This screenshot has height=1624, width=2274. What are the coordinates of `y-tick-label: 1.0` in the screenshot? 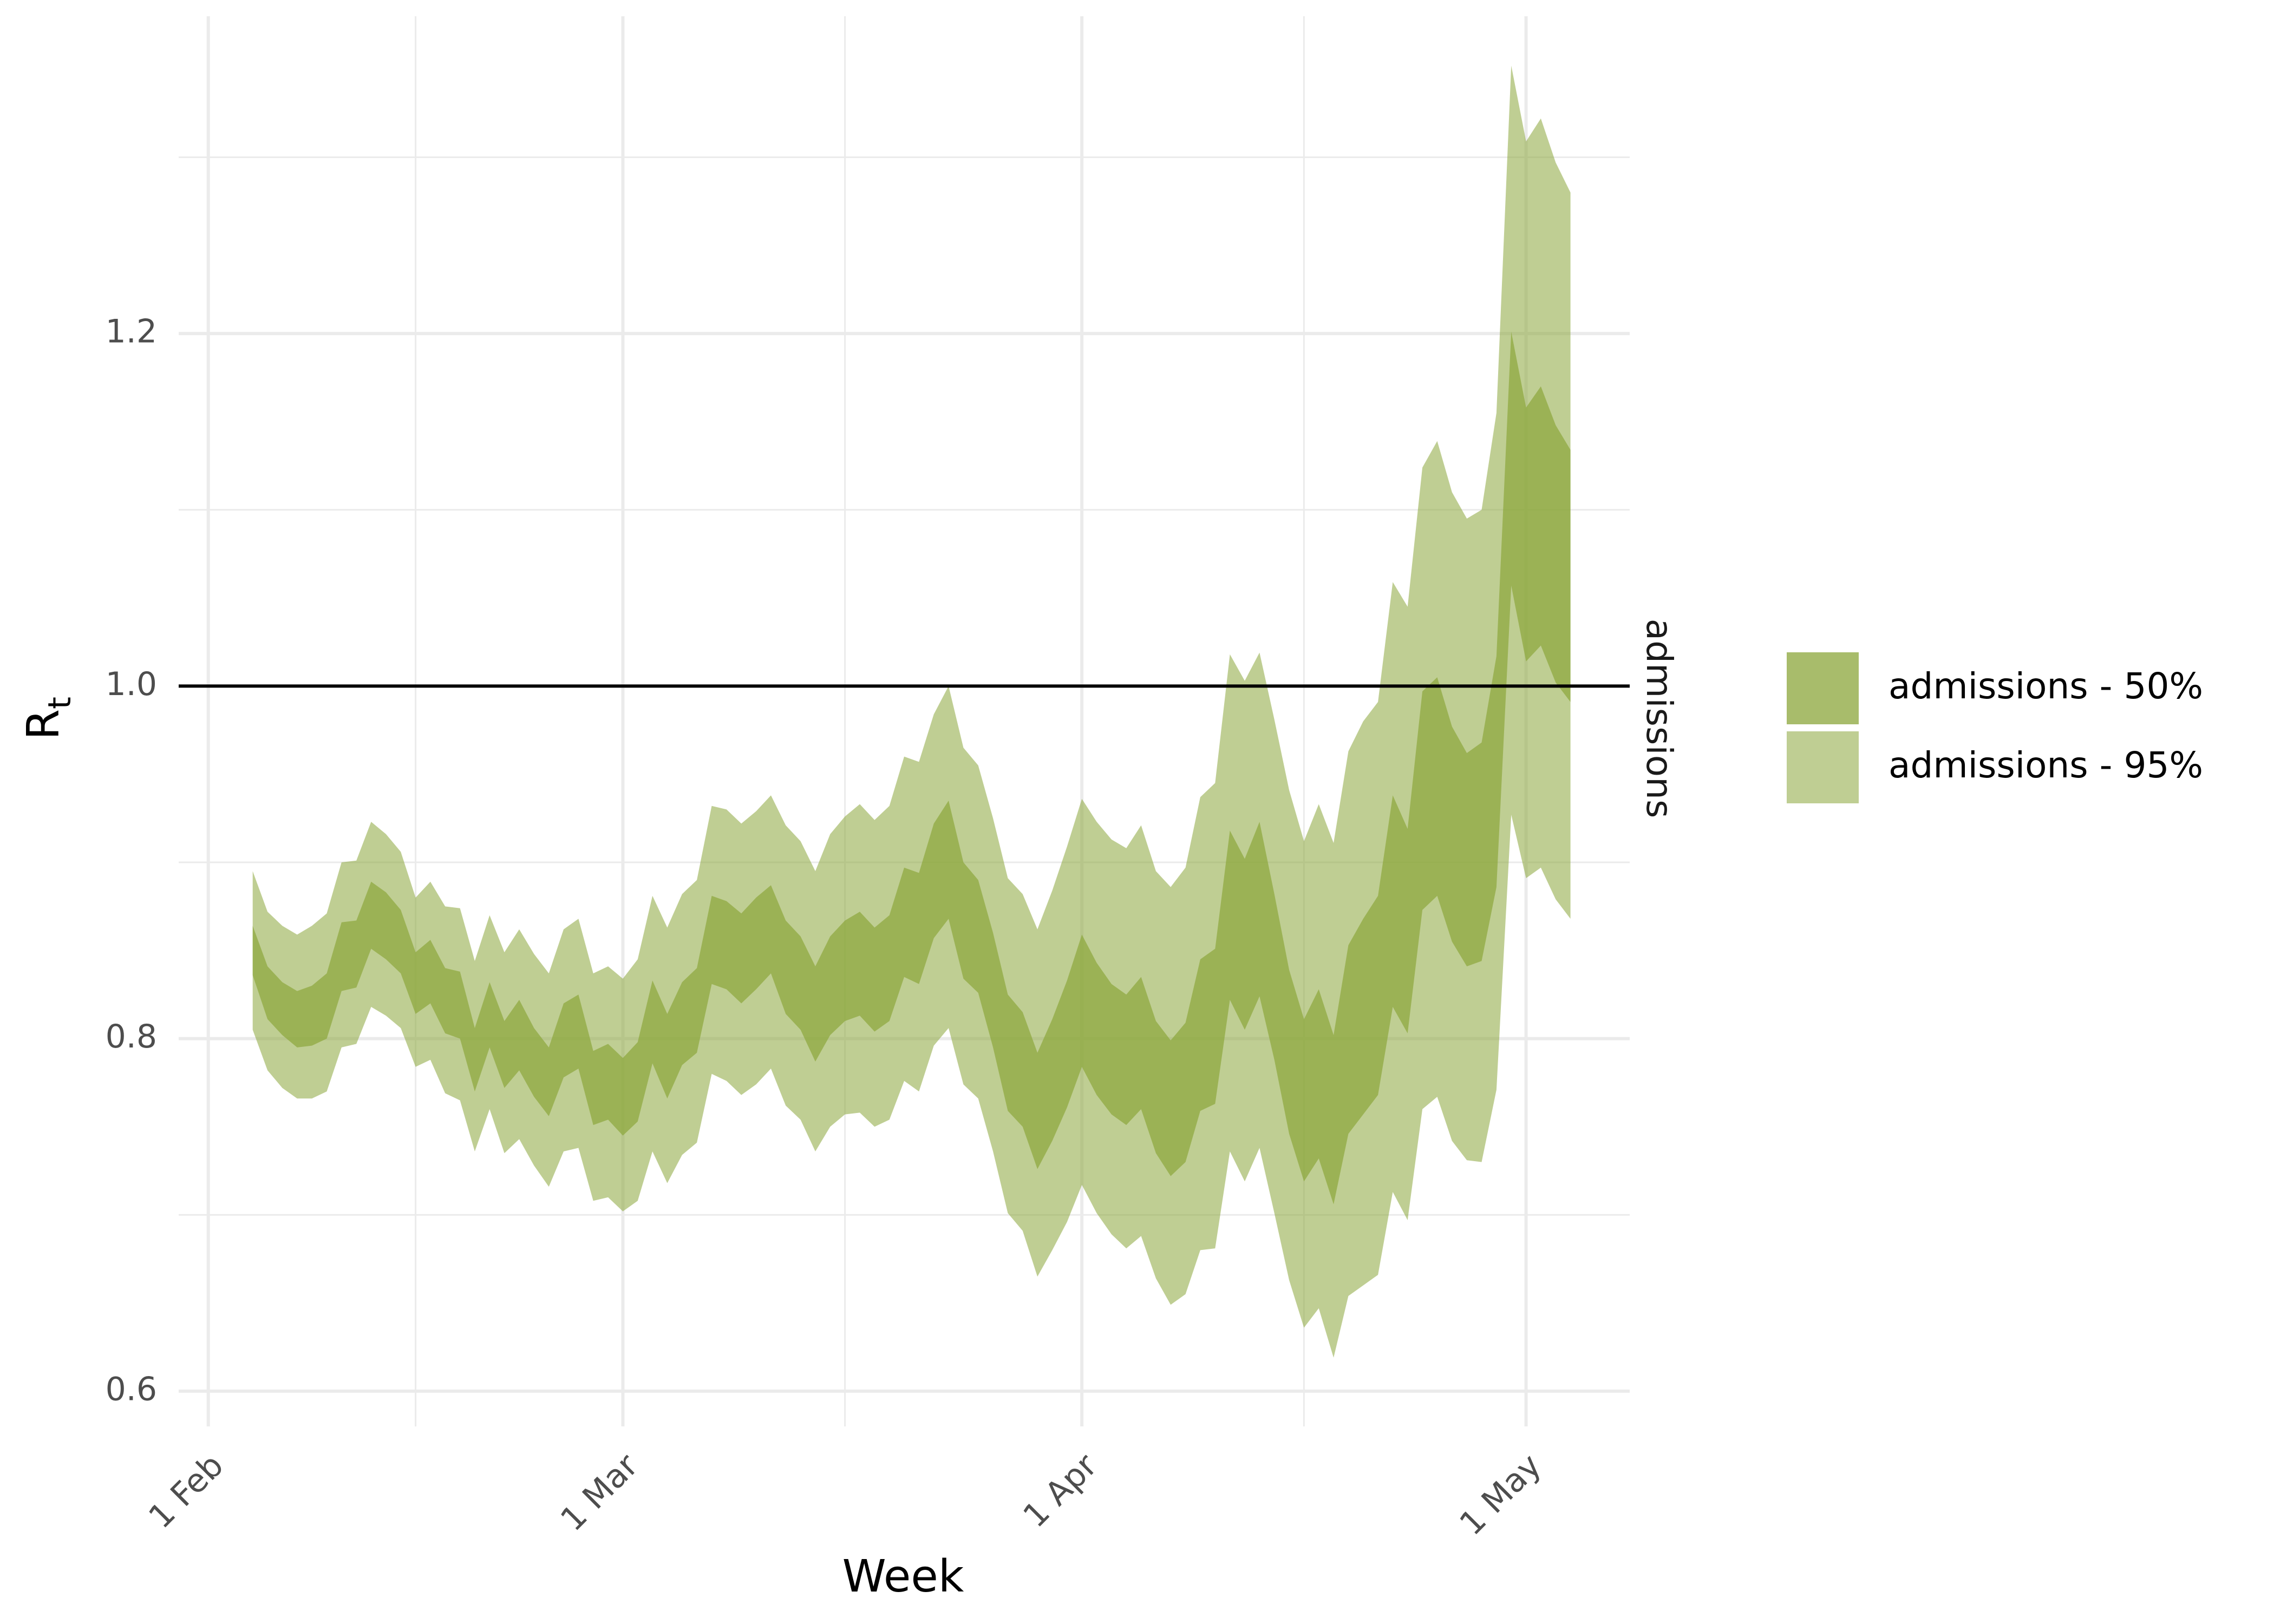 It's located at (132, 684).